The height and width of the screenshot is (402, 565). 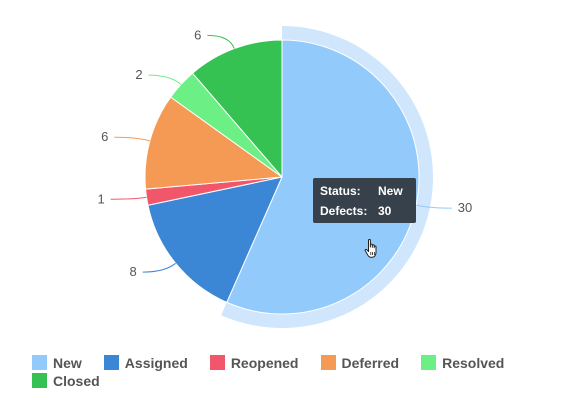 I want to click on label-connector-deferred, so click(x=132, y=139).